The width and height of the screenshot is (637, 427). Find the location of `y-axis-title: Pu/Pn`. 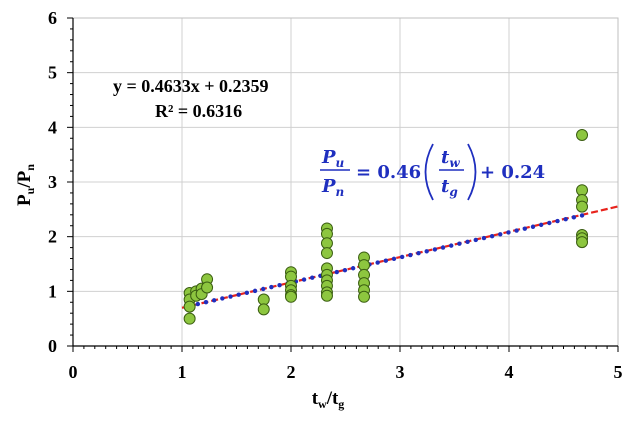

y-axis-title: Pu/Pn is located at coordinates (25, 185).